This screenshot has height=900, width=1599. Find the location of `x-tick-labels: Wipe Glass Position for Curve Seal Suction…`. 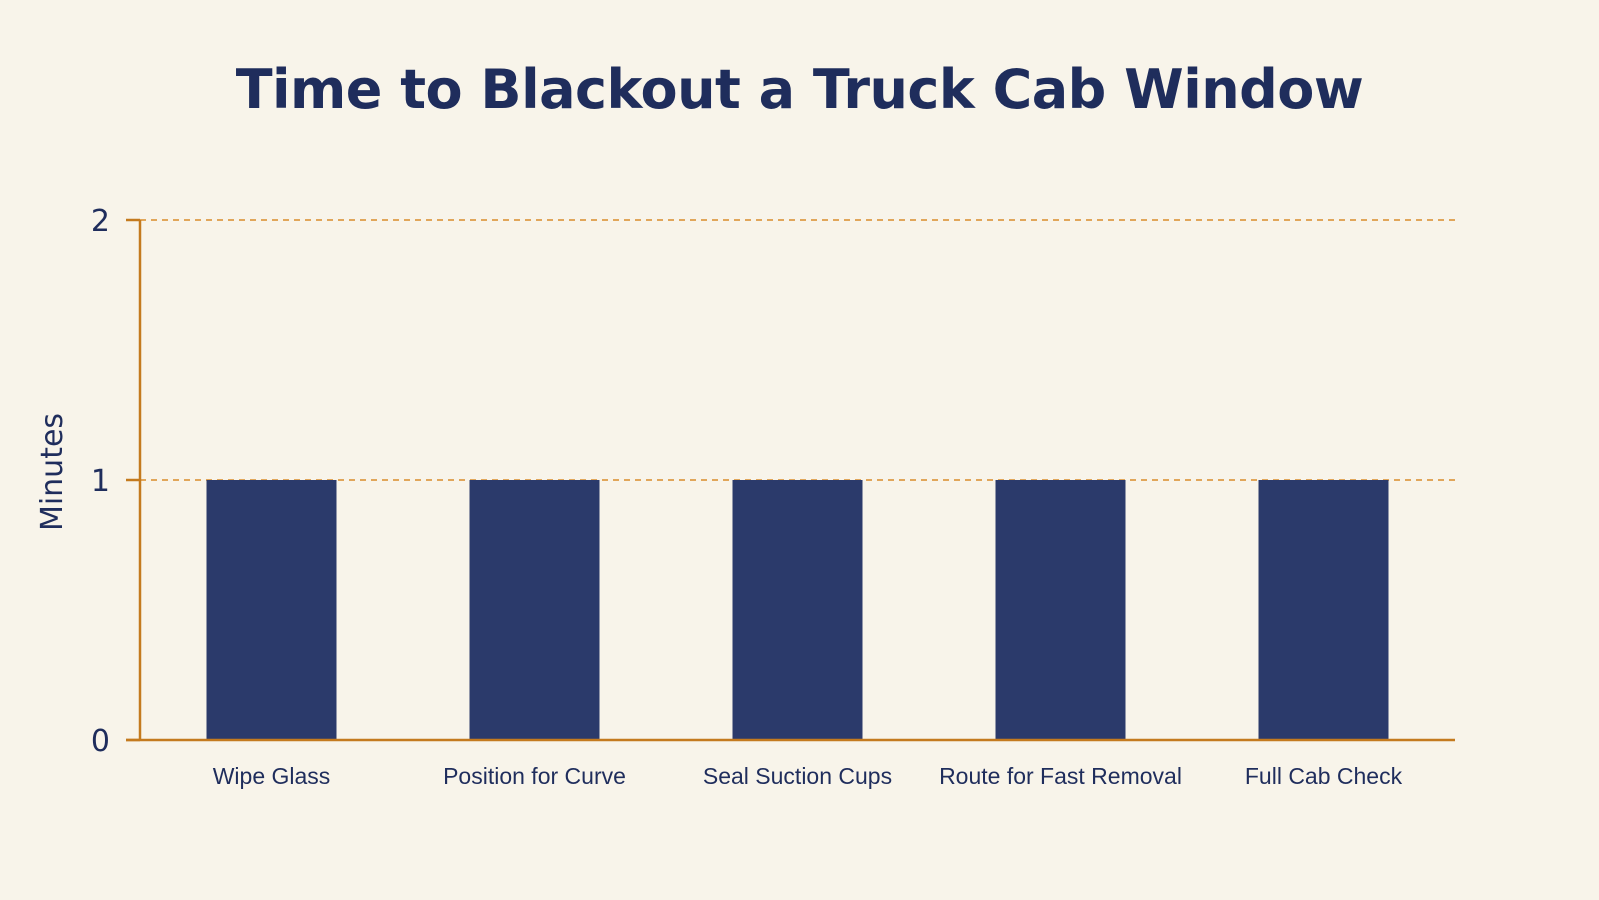

x-tick-labels: Wipe Glass Position for Curve Seal Suction… is located at coordinates (808, 776).